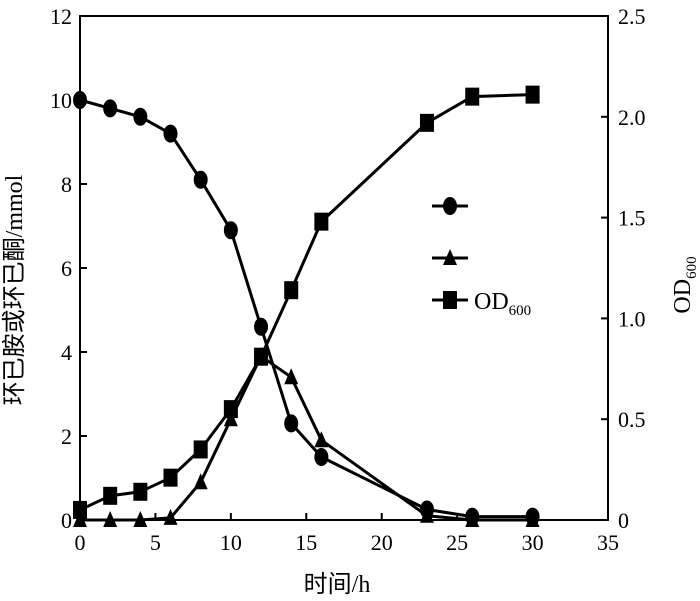 Image resolution: width=700 pixels, height=601 pixels. I want to click on x-tick-label: 35, so click(608, 542).